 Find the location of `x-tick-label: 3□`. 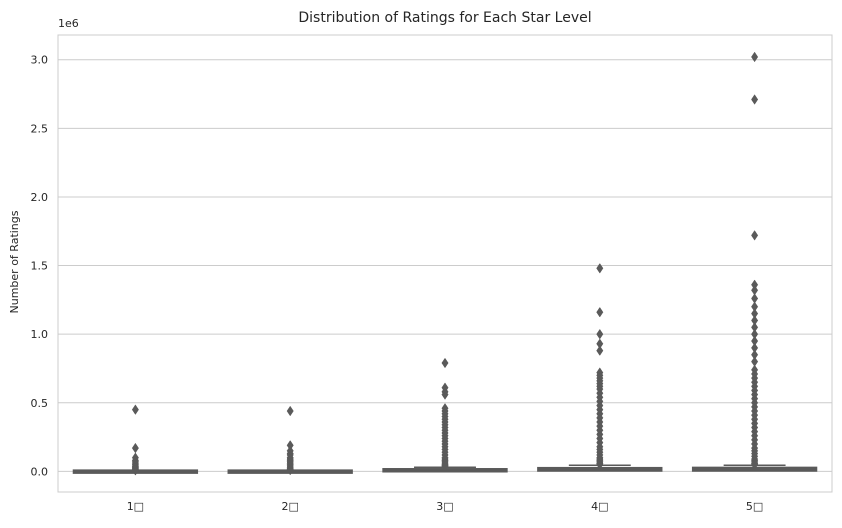

x-tick-label: 3□ is located at coordinates (444, 506).